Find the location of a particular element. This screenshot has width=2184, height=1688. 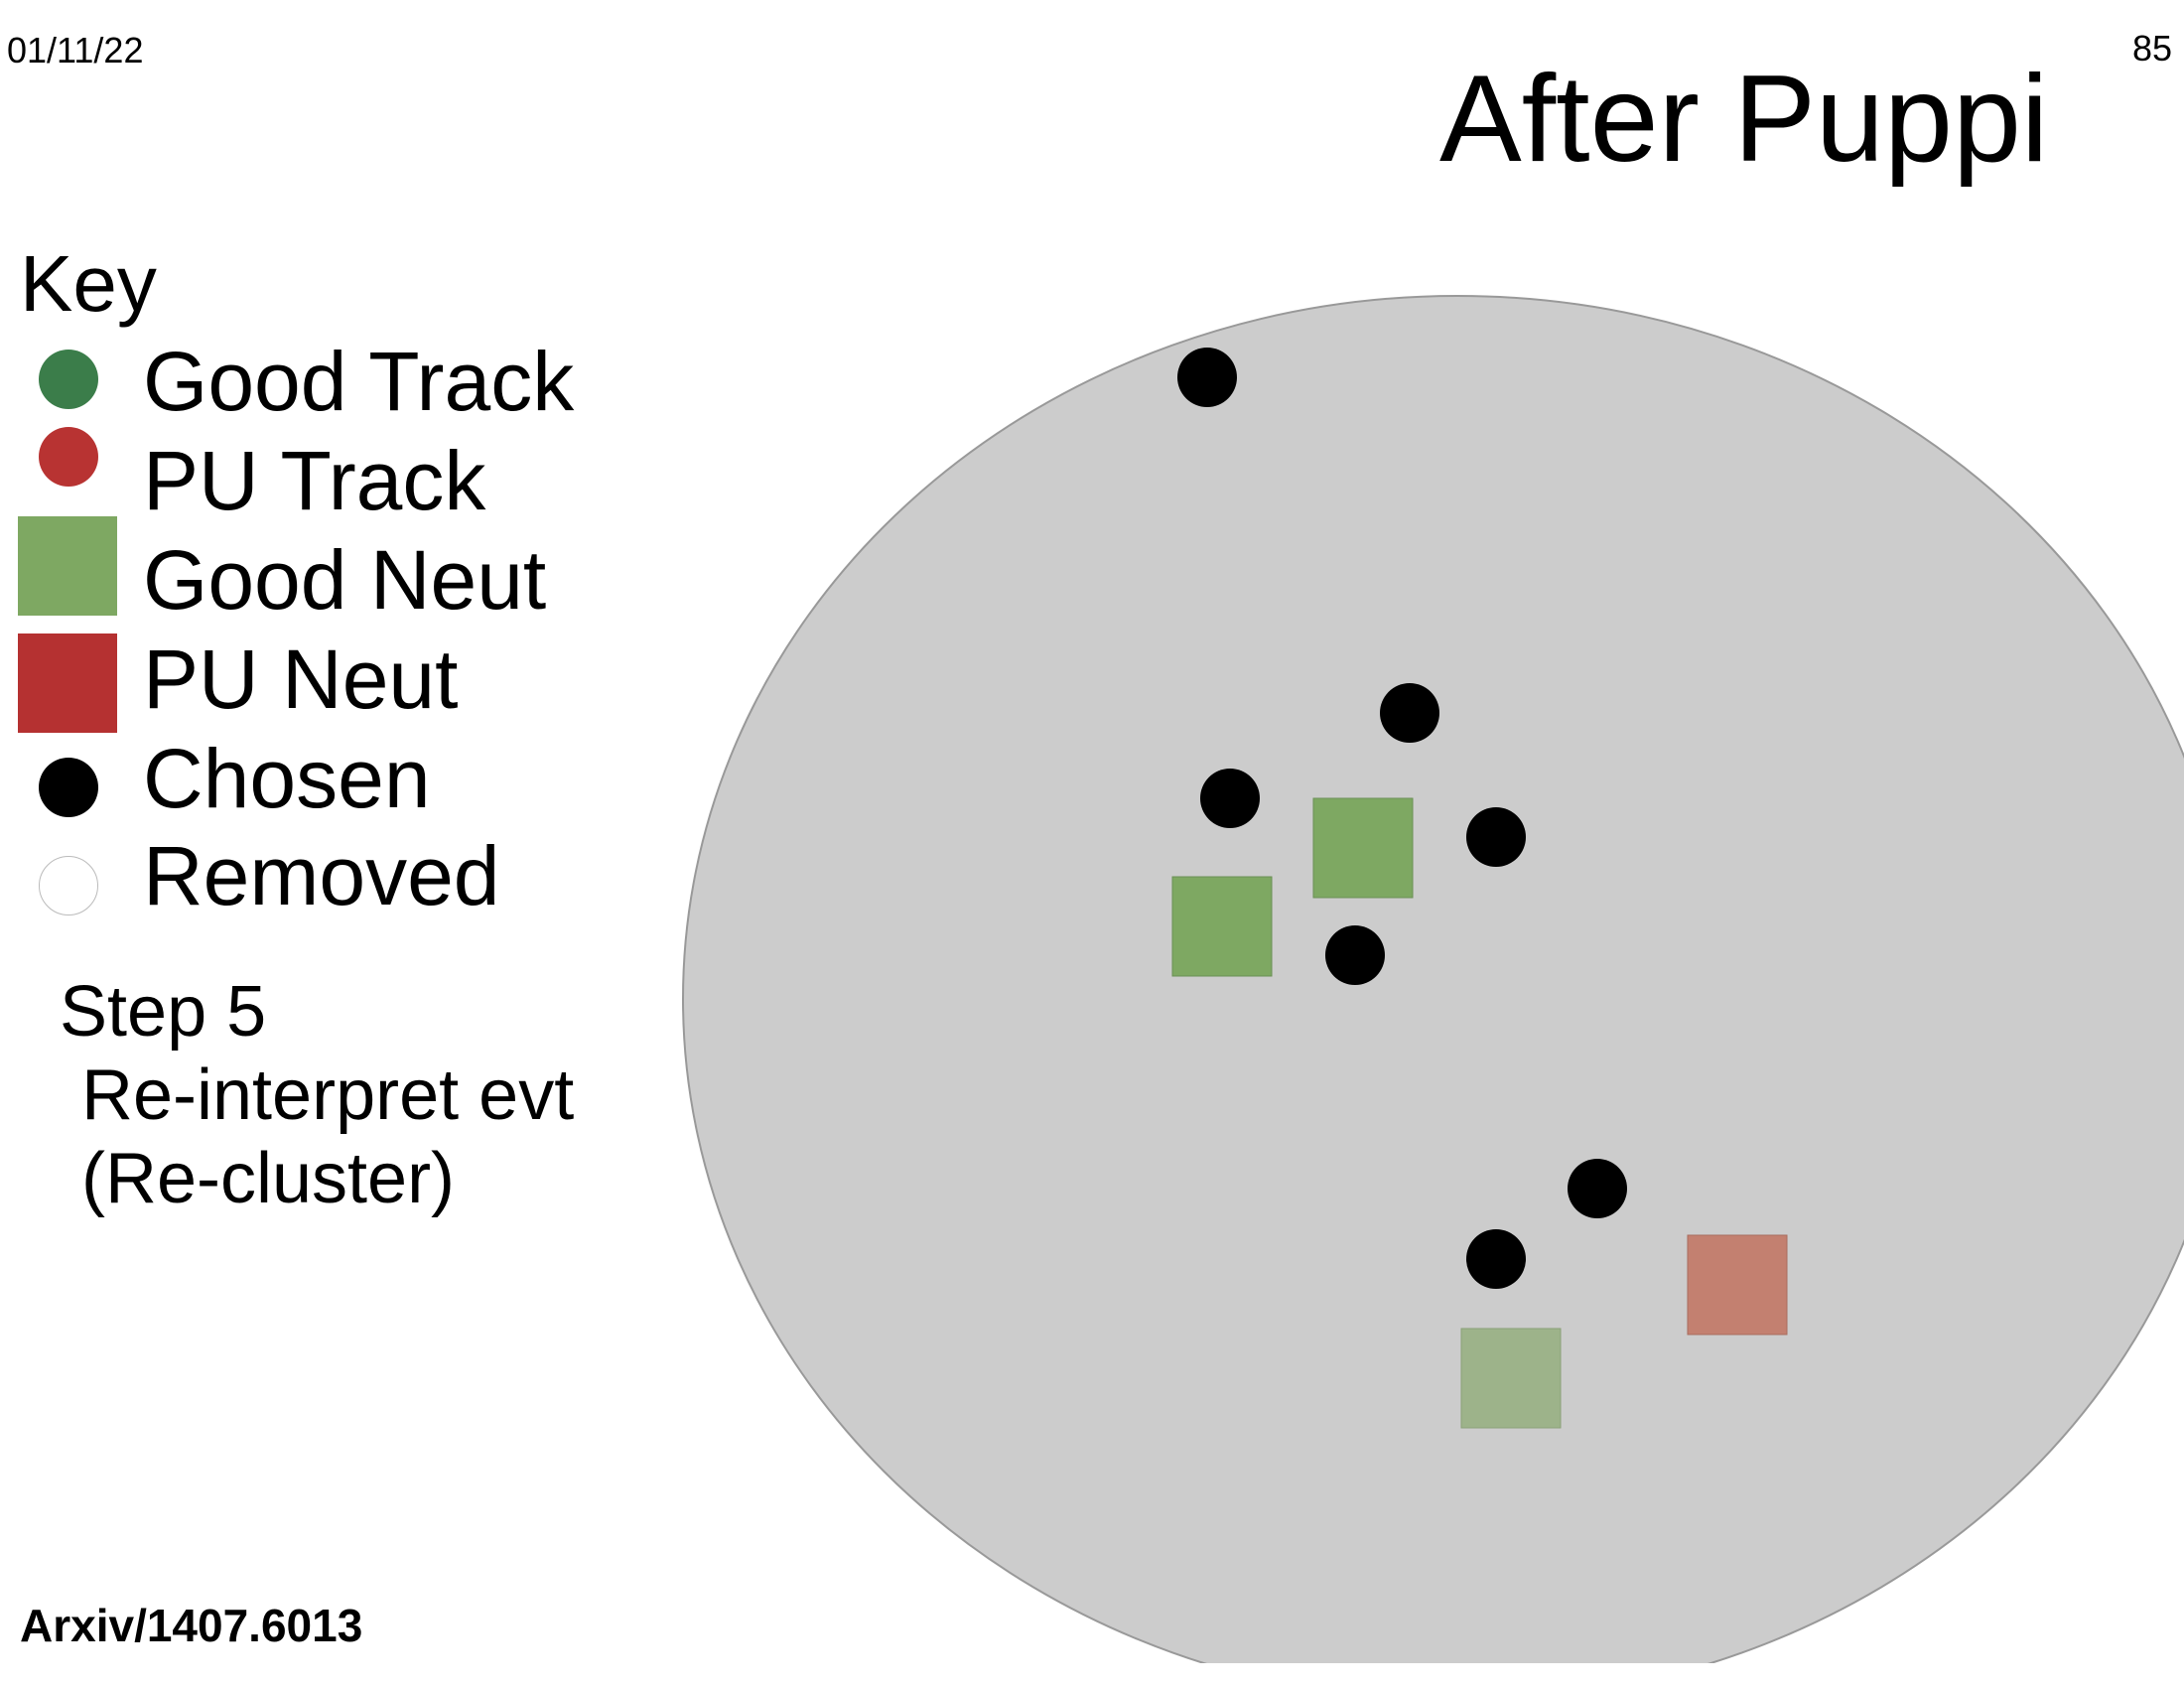

page-number: 85 is located at coordinates (2151, 48).